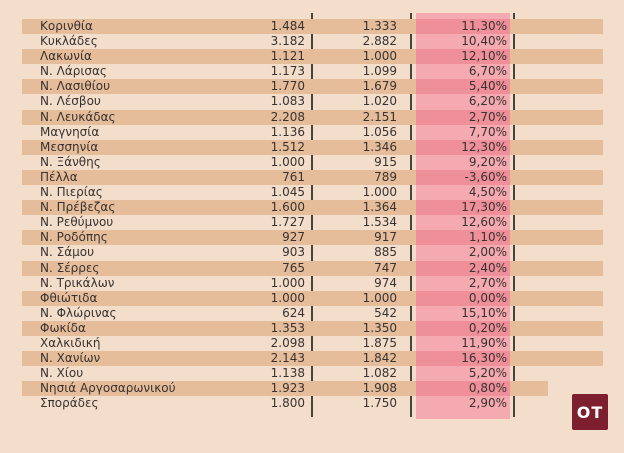 This screenshot has width=624, height=453. I want to click on table-row: Φωκίδα 1.353 1.350 0,20%, so click(312, 328).